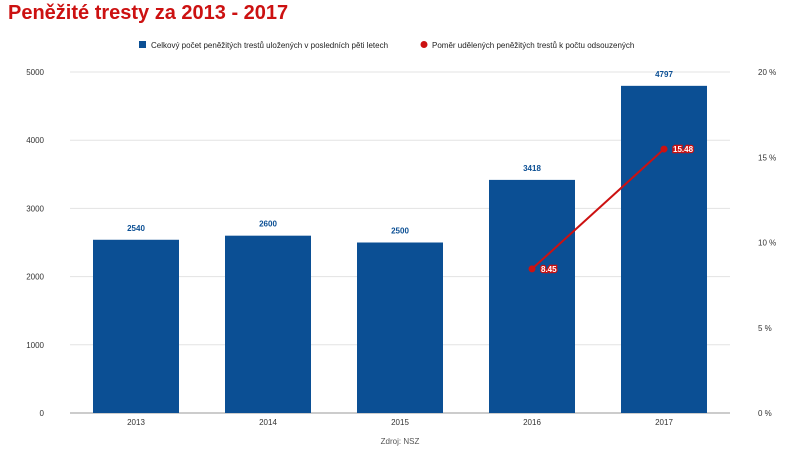  Describe the element at coordinates (532, 422) in the screenshot. I see `x-axis-tick: 2016` at that location.